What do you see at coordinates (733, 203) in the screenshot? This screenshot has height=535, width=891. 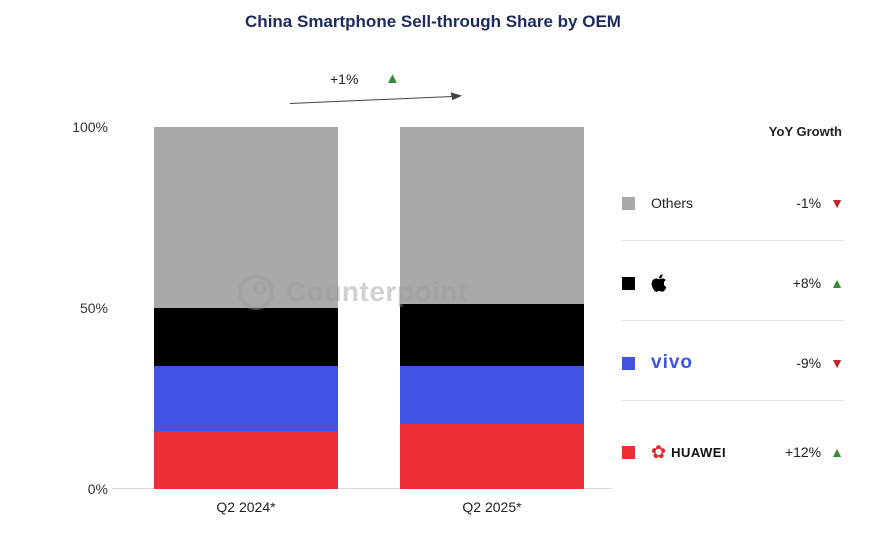 I see `legend-row-others: Others -1%` at bounding box center [733, 203].